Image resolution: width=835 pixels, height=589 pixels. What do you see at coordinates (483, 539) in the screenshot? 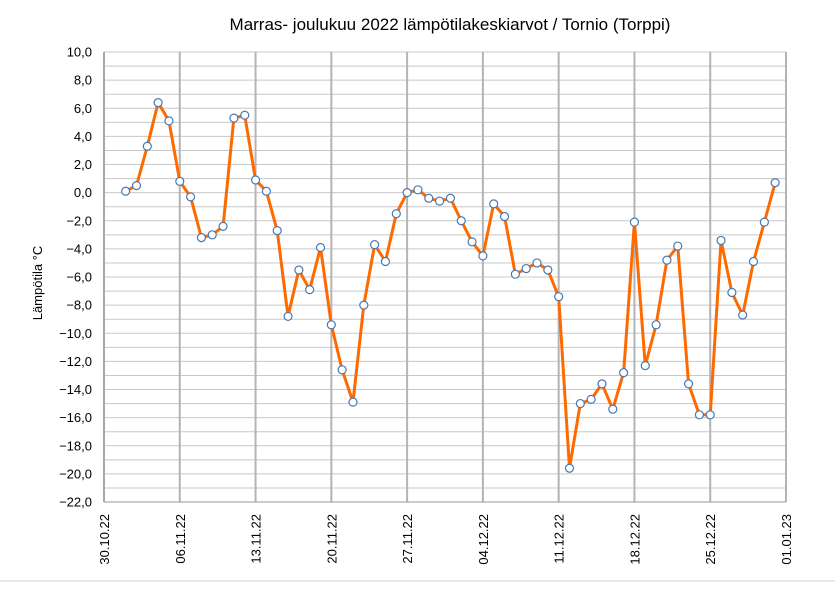
I see `x-tick-label: 04.12.22` at bounding box center [483, 539].